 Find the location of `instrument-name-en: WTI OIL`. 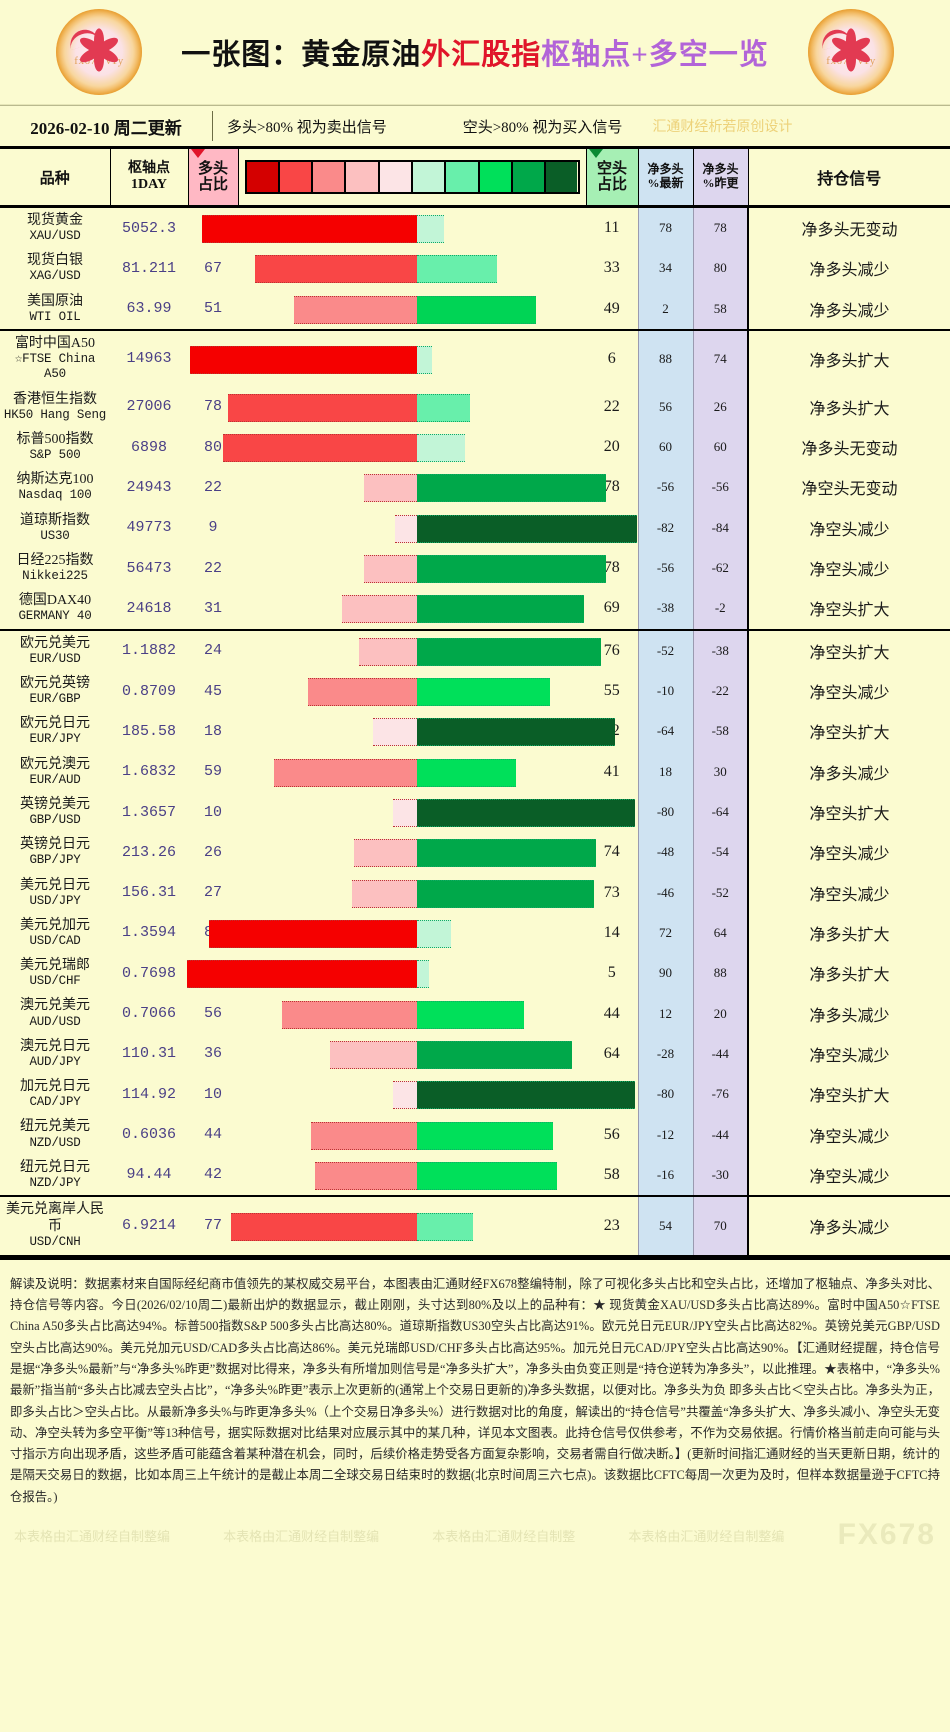

instrument-name-en: WTI OIL is located at coordinates (55, 316).